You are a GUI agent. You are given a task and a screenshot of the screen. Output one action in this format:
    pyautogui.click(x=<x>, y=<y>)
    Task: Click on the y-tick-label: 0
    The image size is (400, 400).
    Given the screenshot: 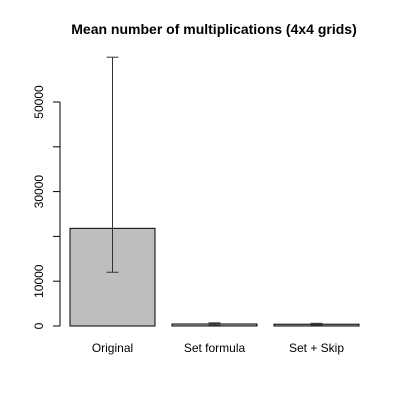 What is the action you would take?
    pyautogui.click(x=39, y=325)
    